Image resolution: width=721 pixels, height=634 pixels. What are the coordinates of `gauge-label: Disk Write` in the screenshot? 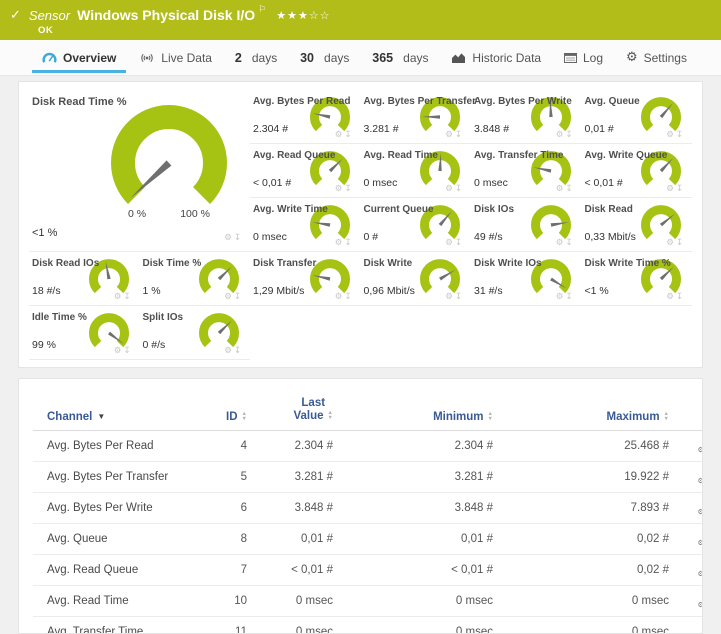 It's located at (388, 263).